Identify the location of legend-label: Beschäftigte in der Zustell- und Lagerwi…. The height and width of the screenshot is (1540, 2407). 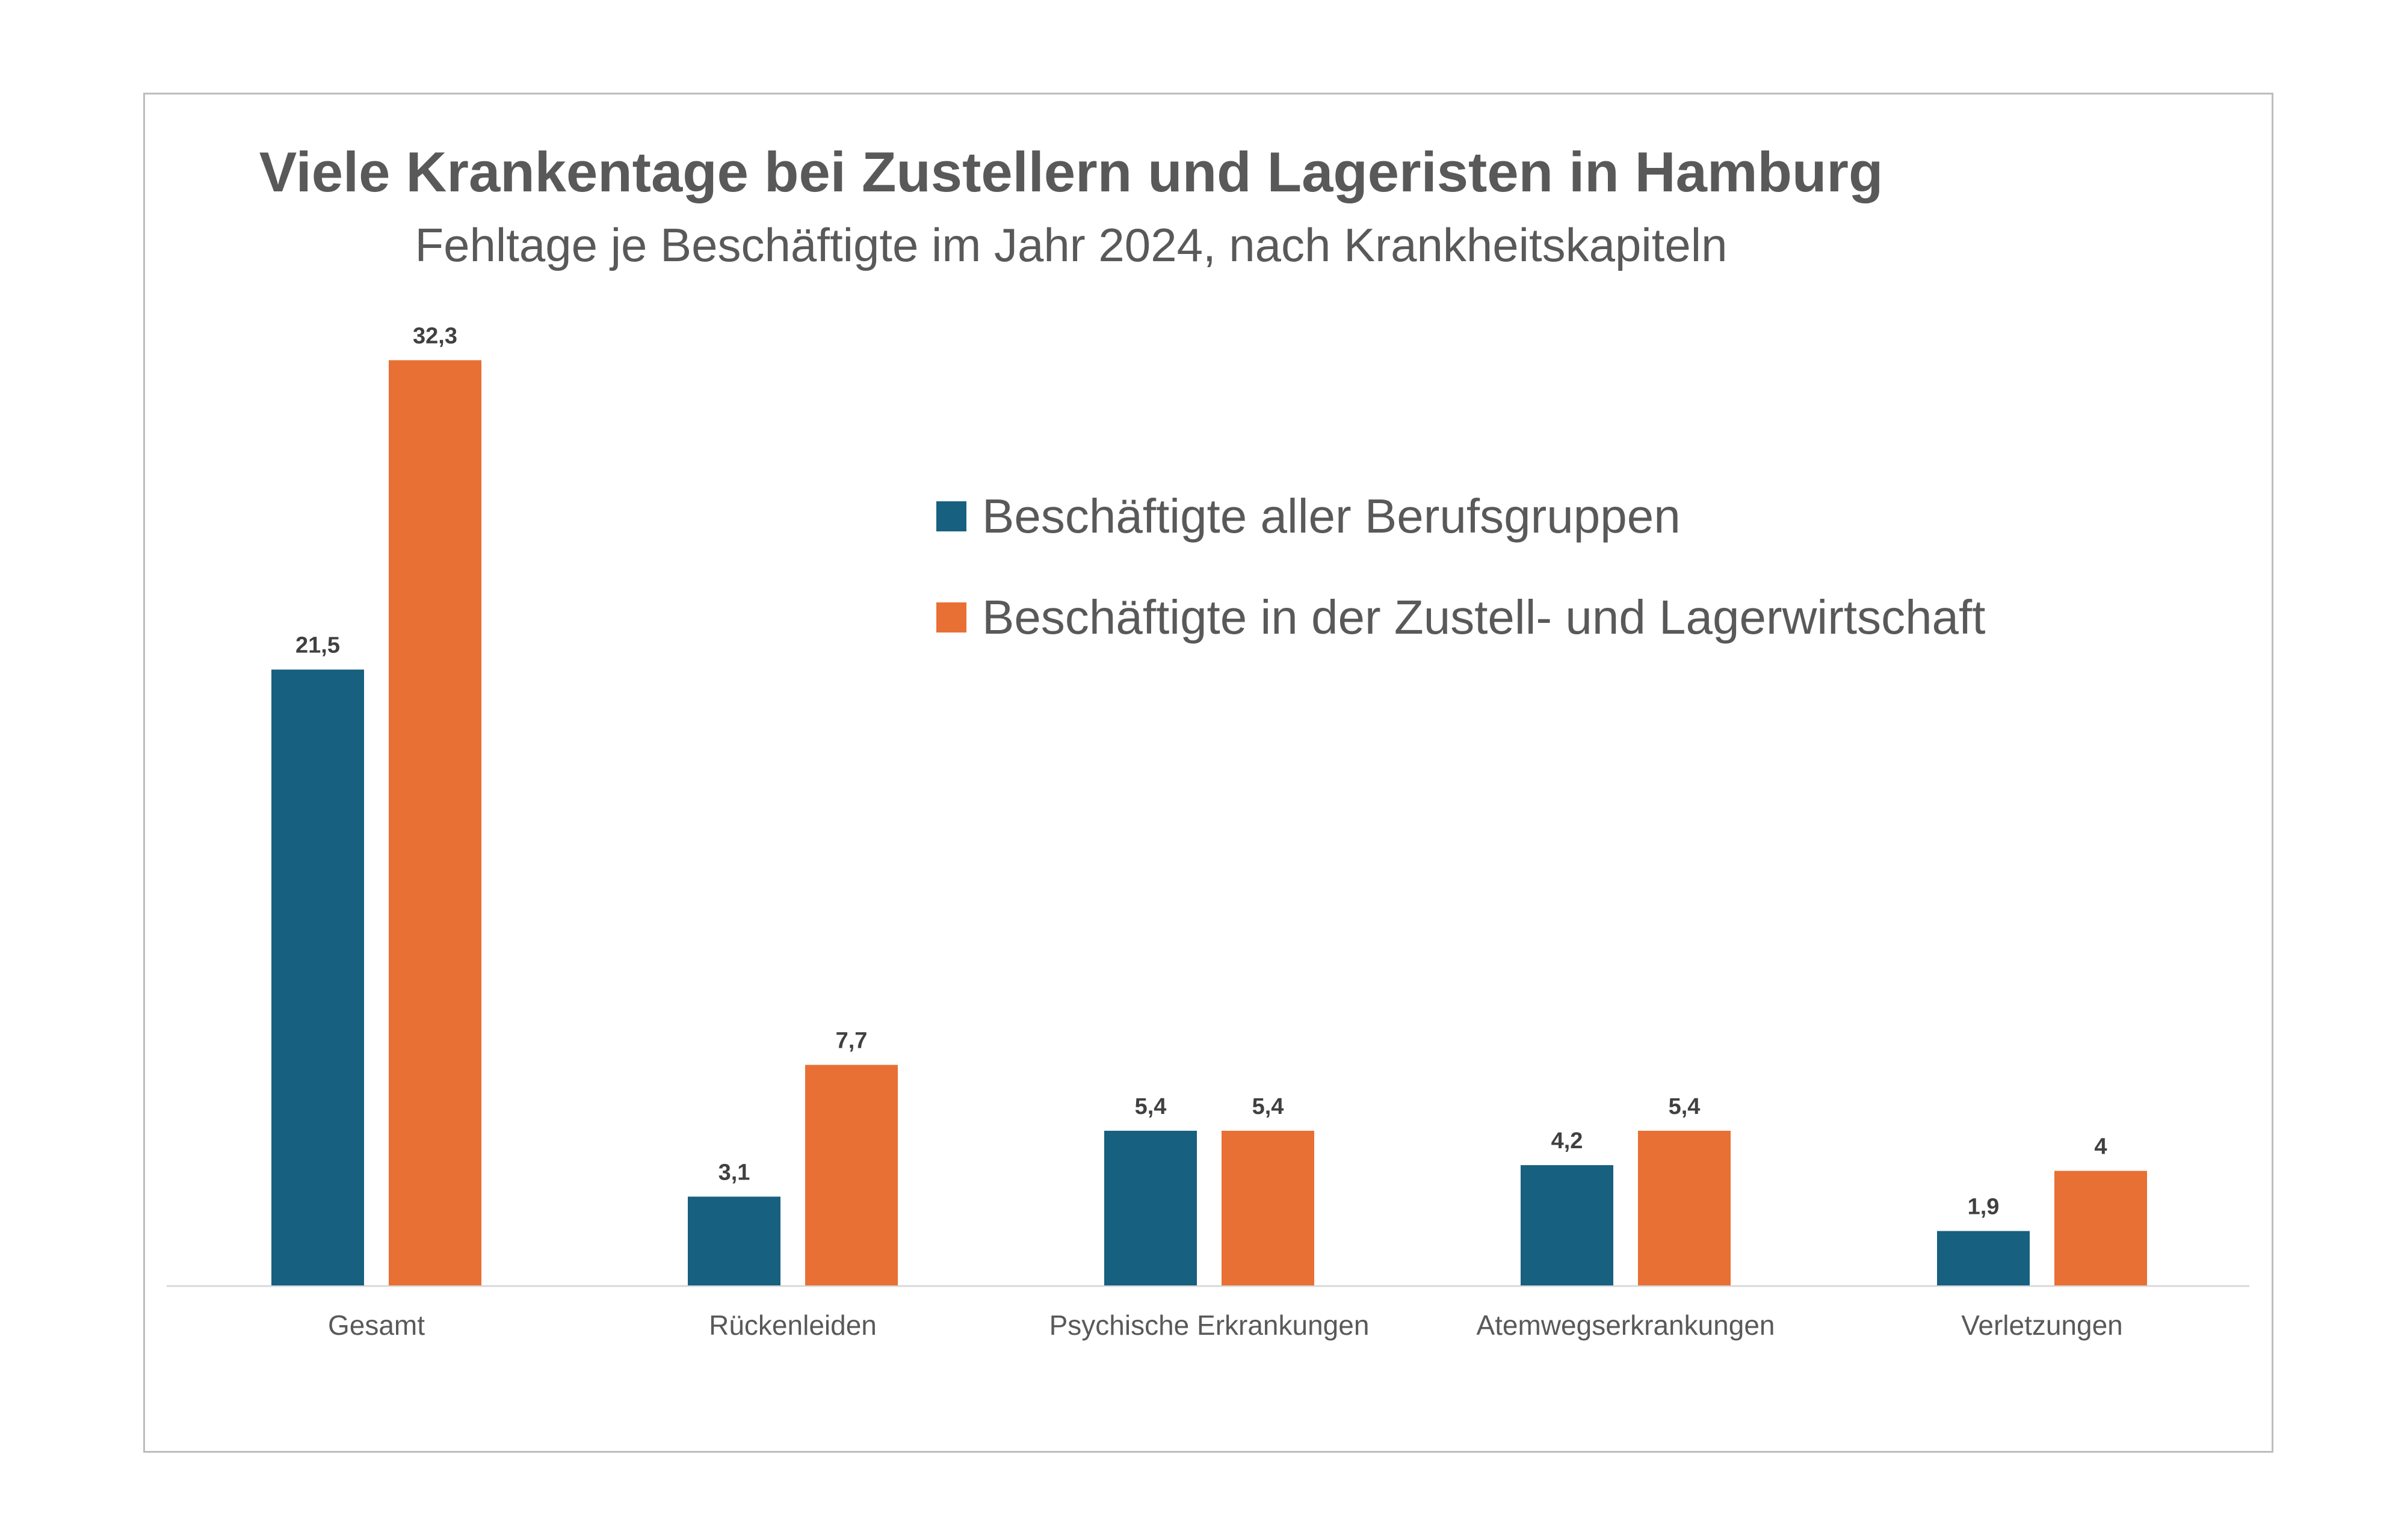
(1484, 617).